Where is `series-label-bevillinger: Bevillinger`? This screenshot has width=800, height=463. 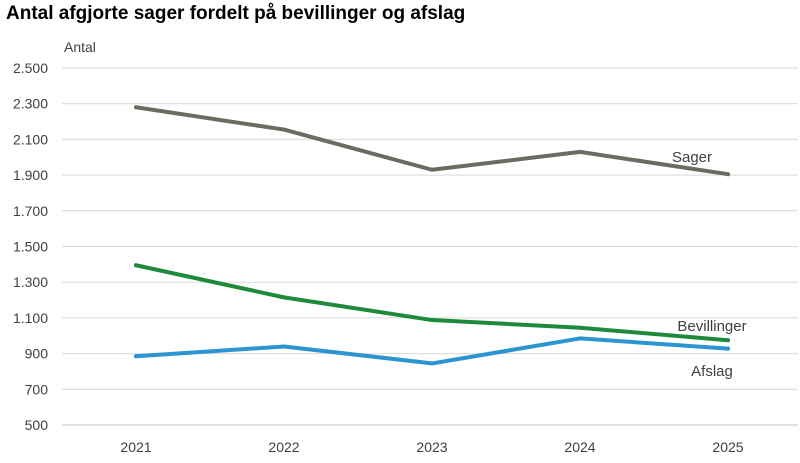 series-label-bevillinger: Bevillinger is located at coordinates (711, 326).